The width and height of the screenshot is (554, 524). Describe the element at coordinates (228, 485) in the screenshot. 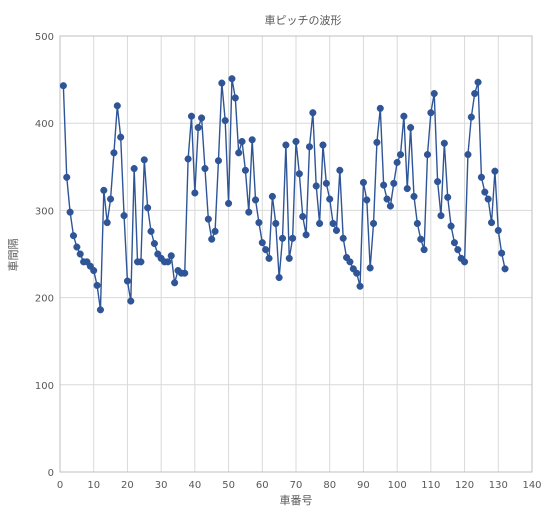

I see `x-tick-label: 50` at that location.